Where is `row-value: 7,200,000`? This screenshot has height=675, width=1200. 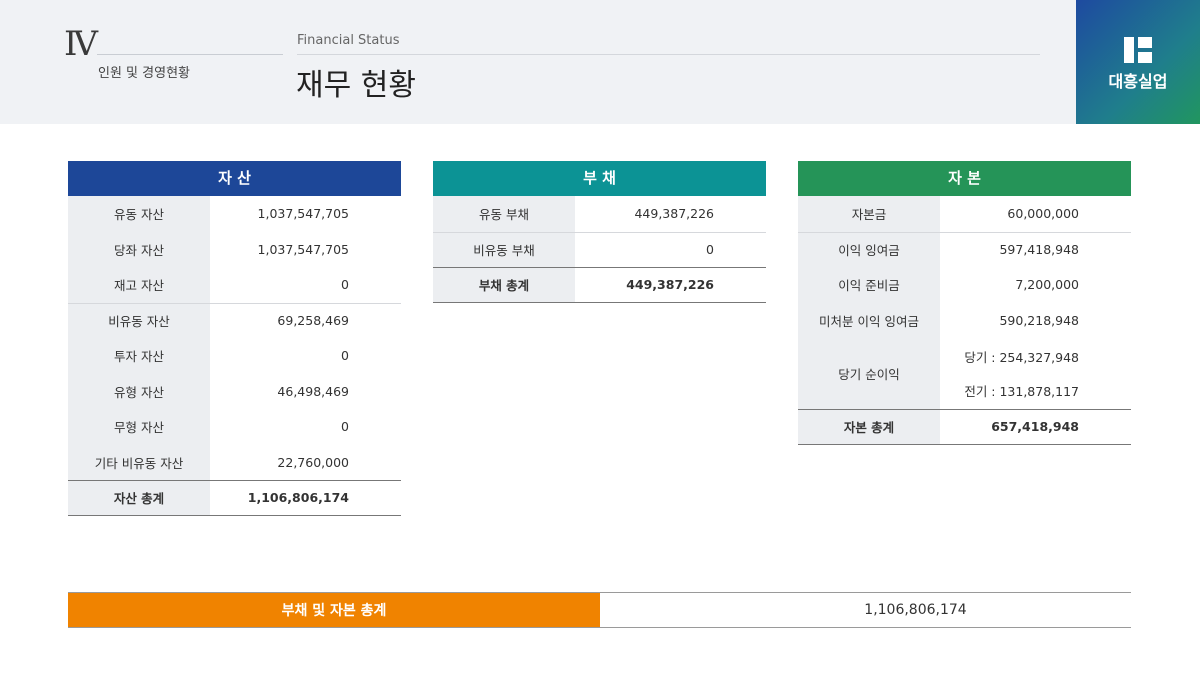 row-value: 7,200,000 is located at coordinates (1035, 285).